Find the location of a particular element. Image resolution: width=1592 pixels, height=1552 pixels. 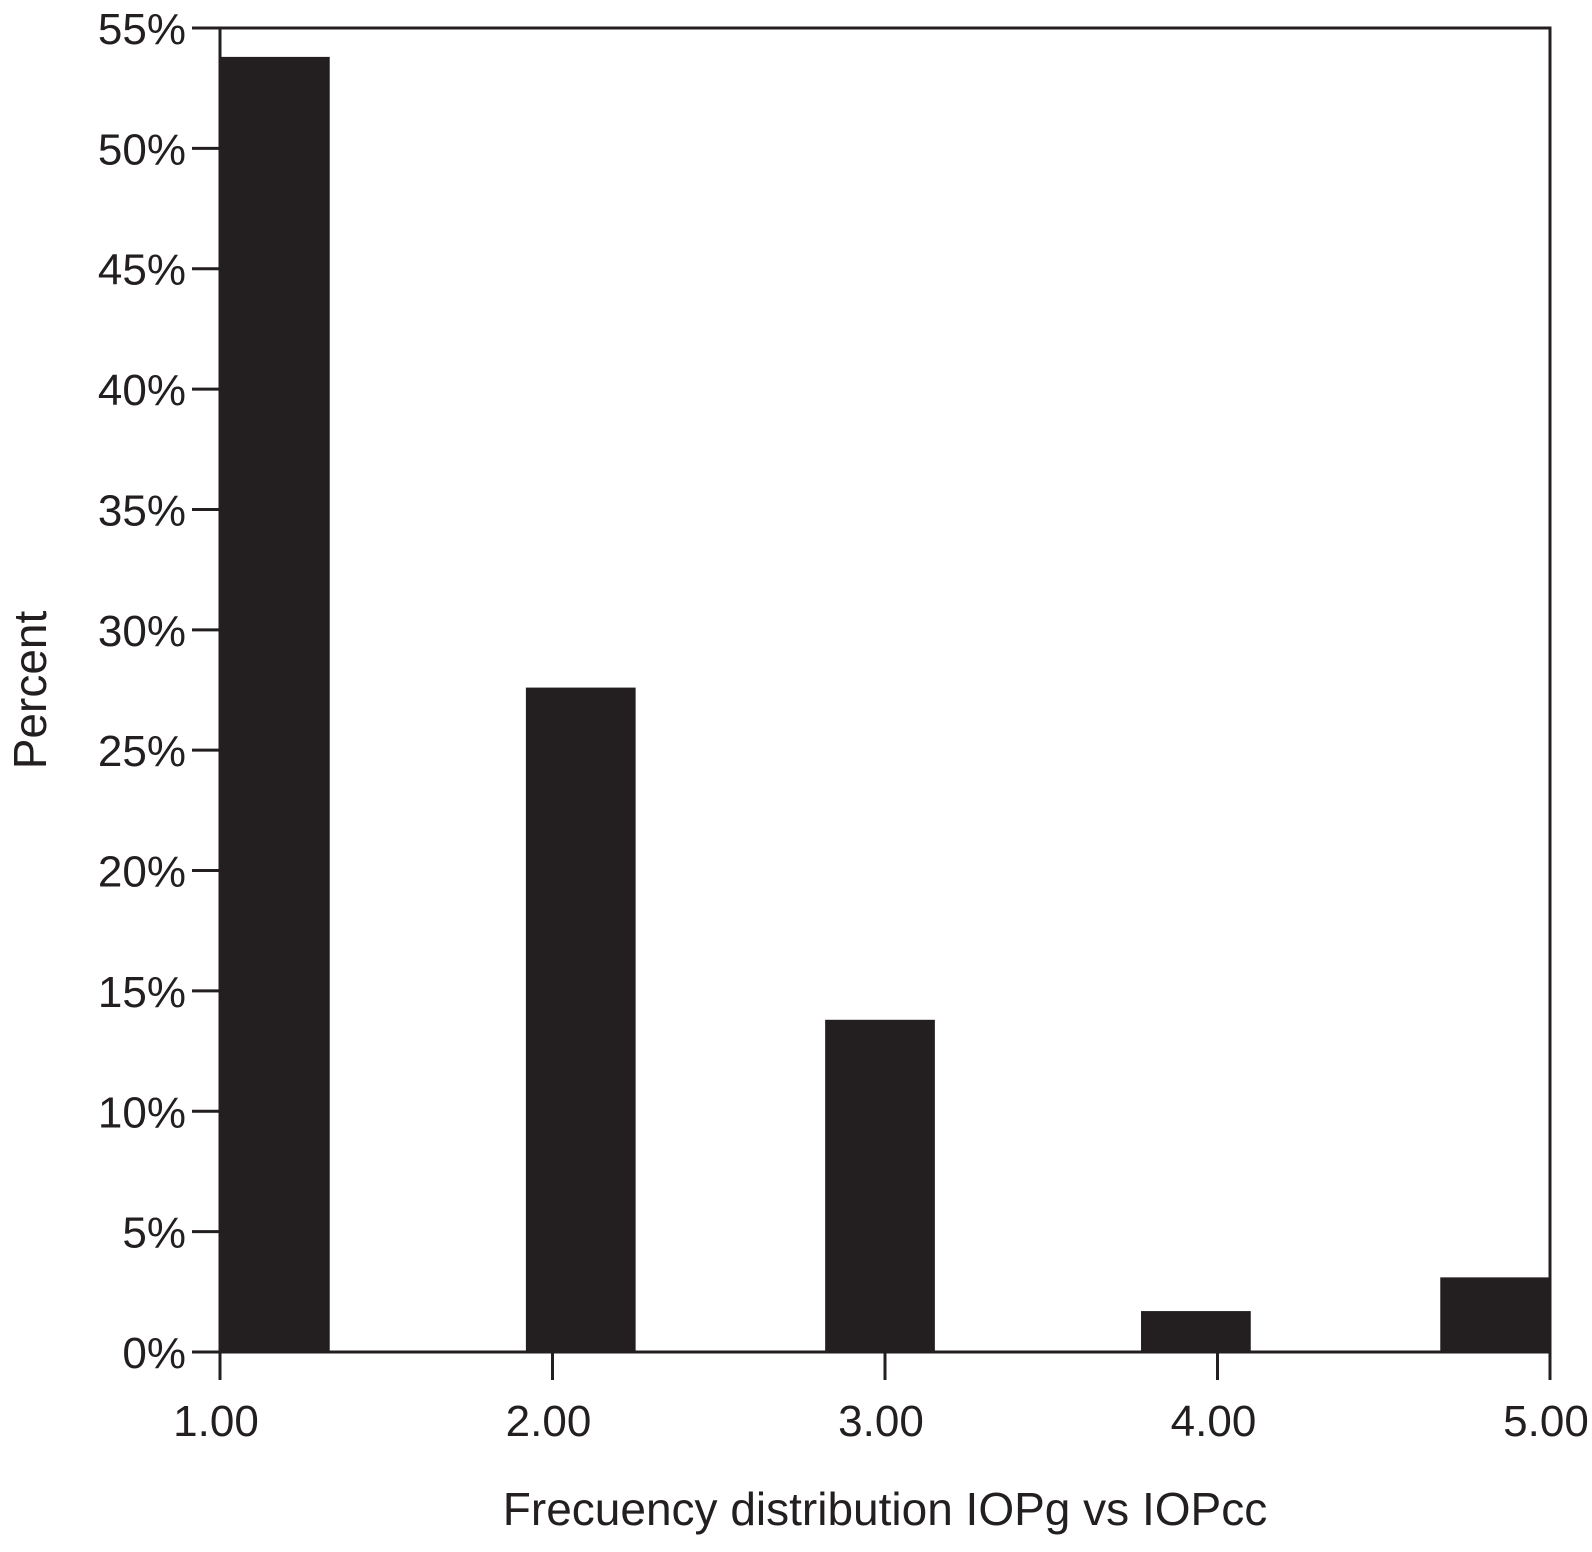

y-tick-label: 50% is located at coordinates (142, 149).